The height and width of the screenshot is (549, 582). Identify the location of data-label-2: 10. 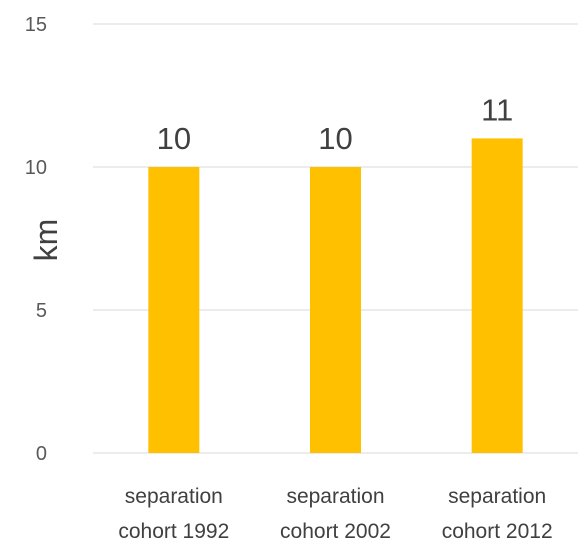
(335, 138).